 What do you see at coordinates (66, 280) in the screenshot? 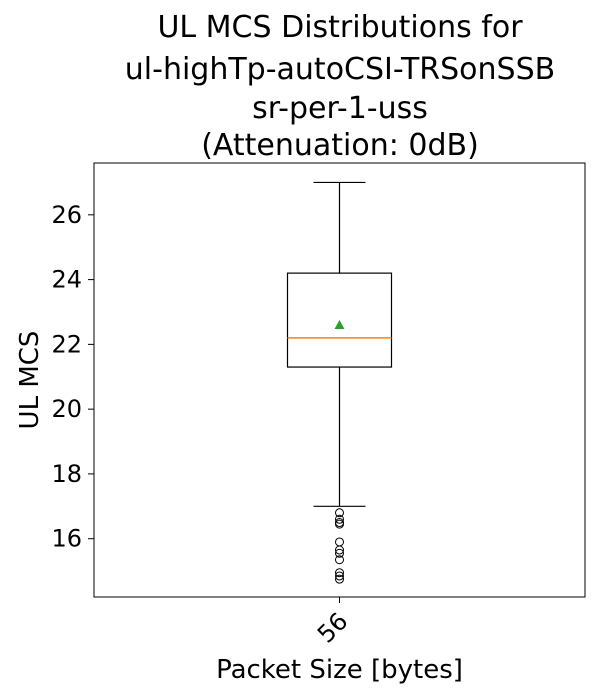
I see `y-tick-label: 24` at bounding box center [66, 280].